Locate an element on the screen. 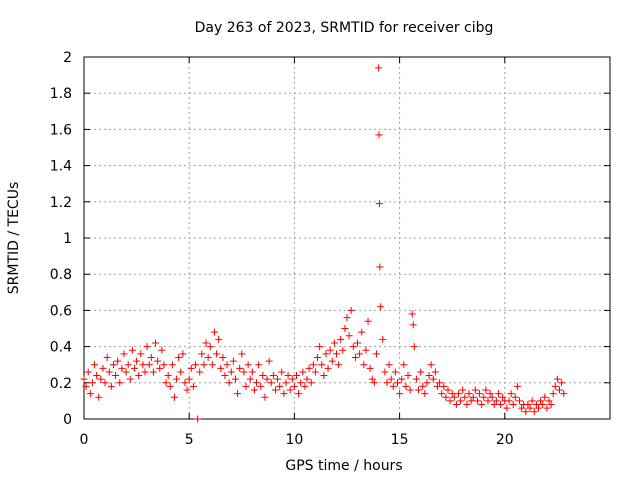 Image resolution: width=640 pixels, height=480 pixels. y-tick-label: 0.6 is located at coordinates (61, 311).